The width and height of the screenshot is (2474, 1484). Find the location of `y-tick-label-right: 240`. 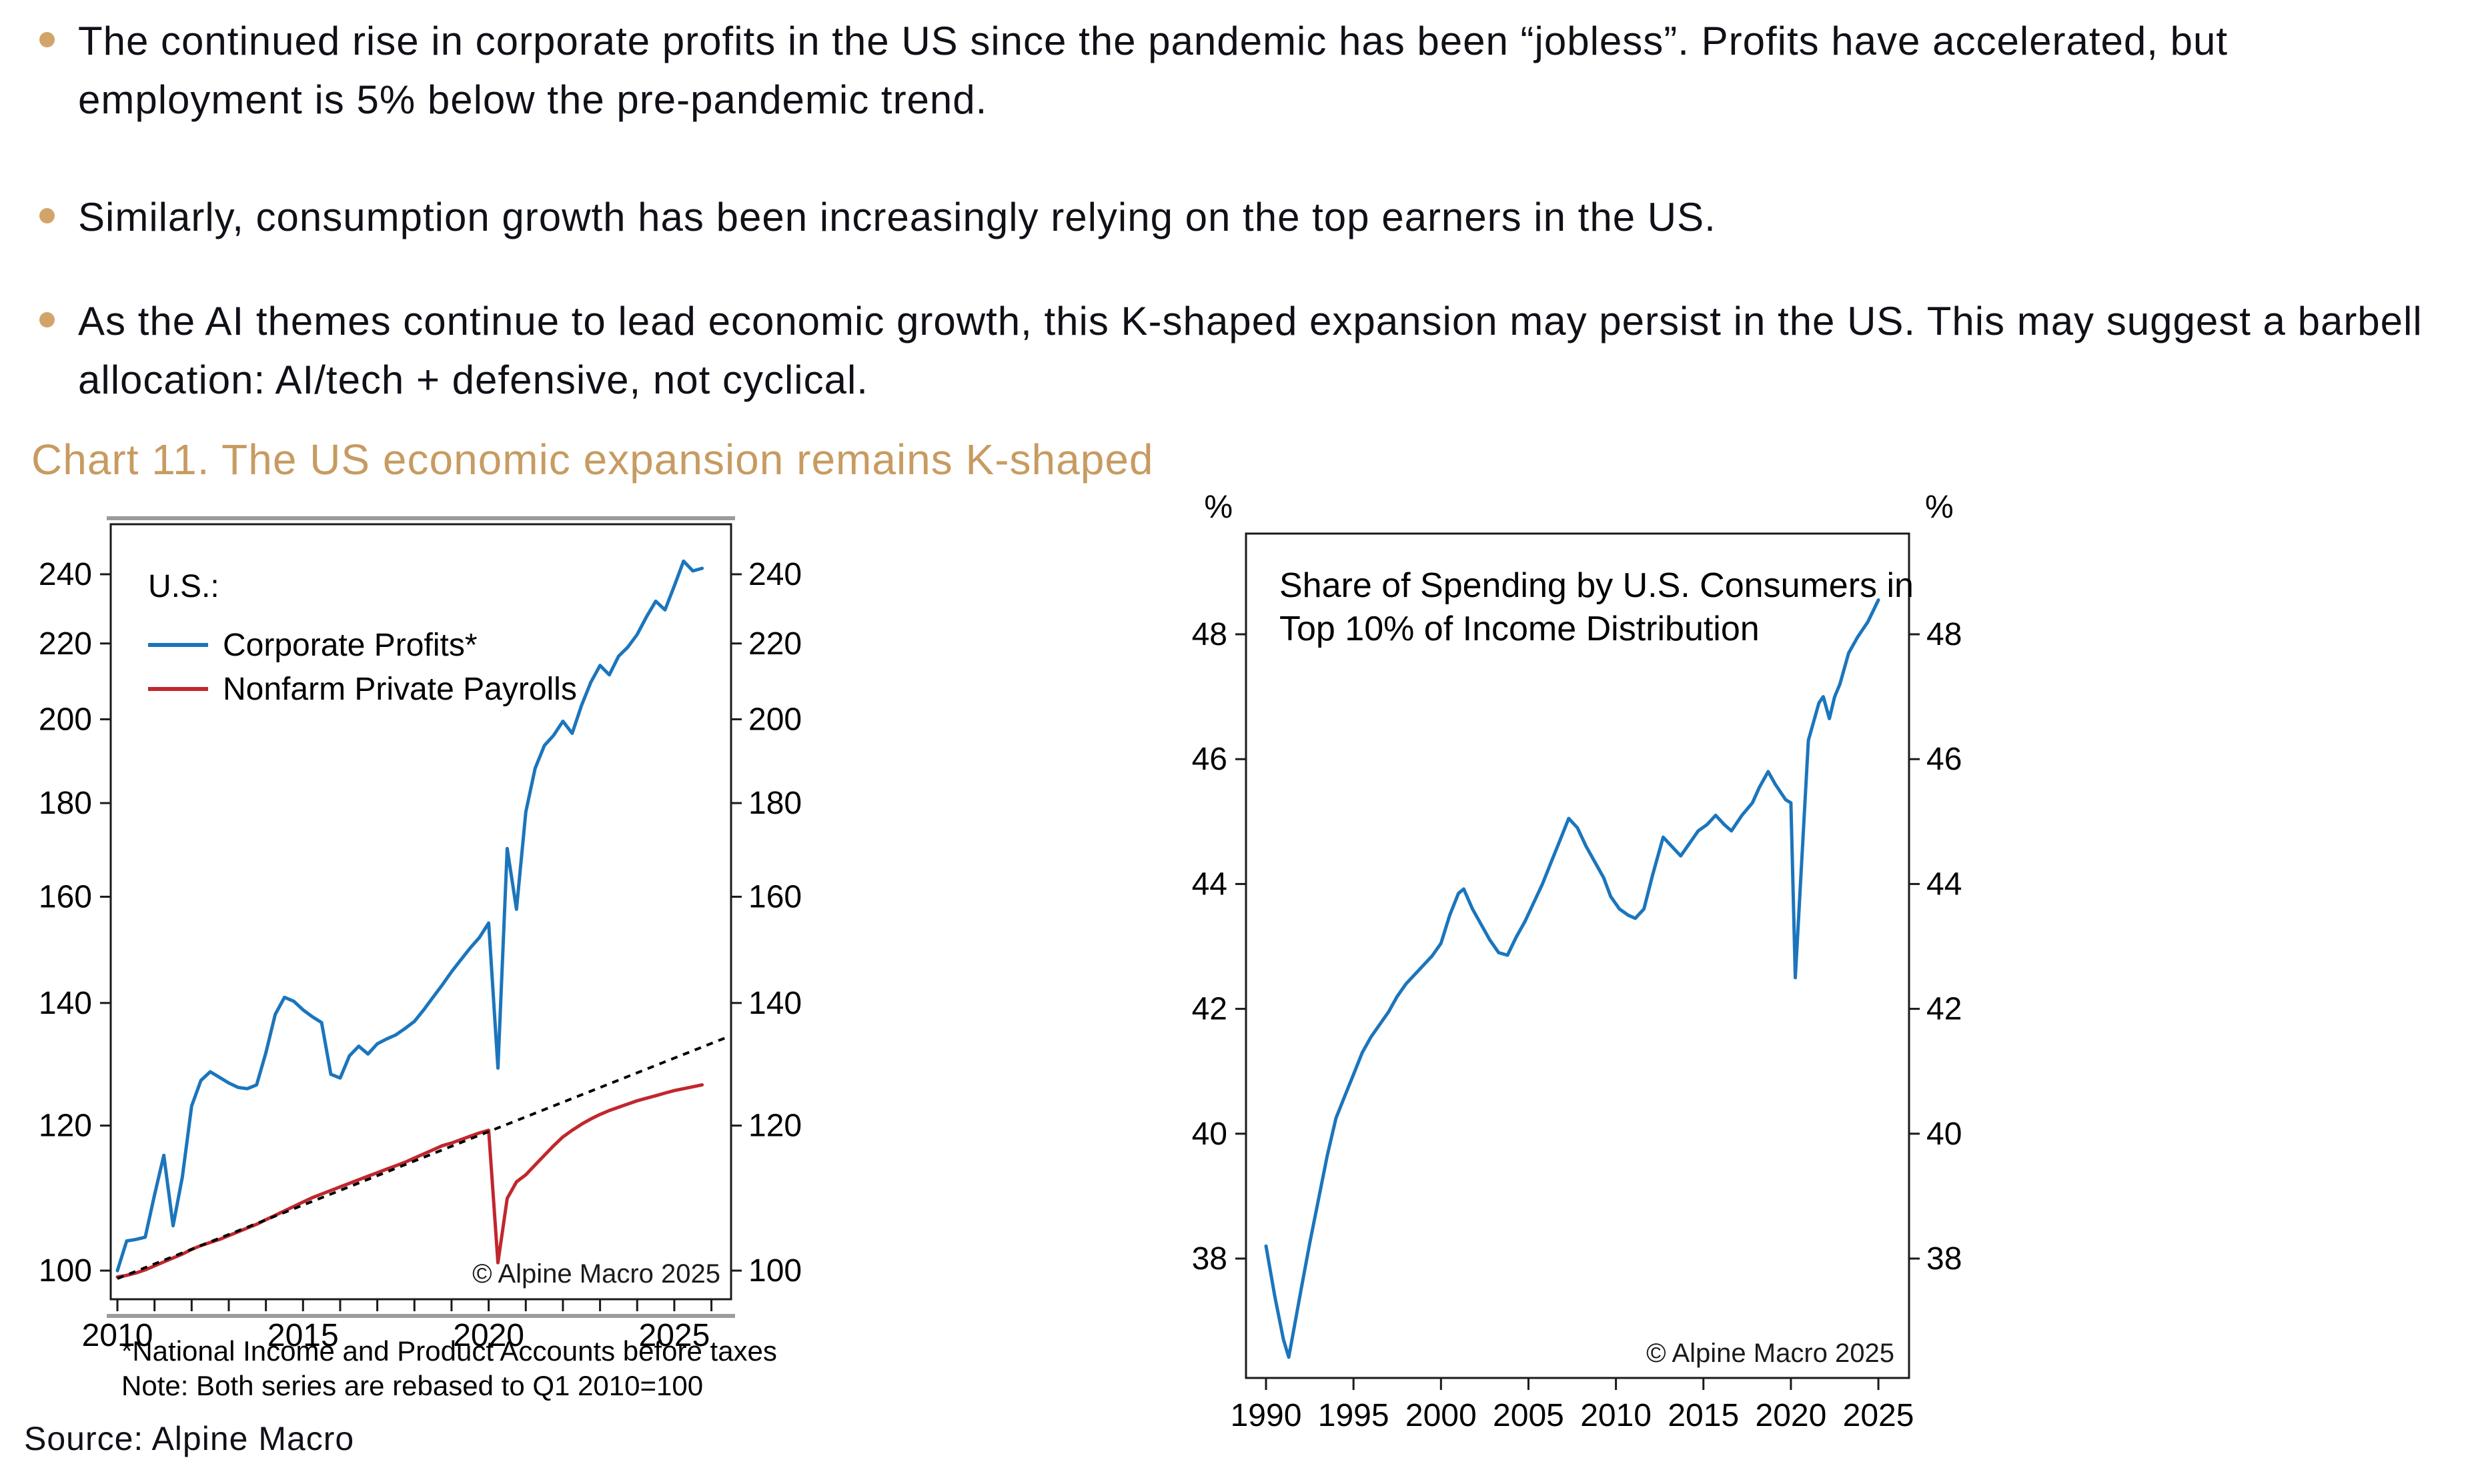

y-tick-label-right: 240 is located at coordinates (775, 574).